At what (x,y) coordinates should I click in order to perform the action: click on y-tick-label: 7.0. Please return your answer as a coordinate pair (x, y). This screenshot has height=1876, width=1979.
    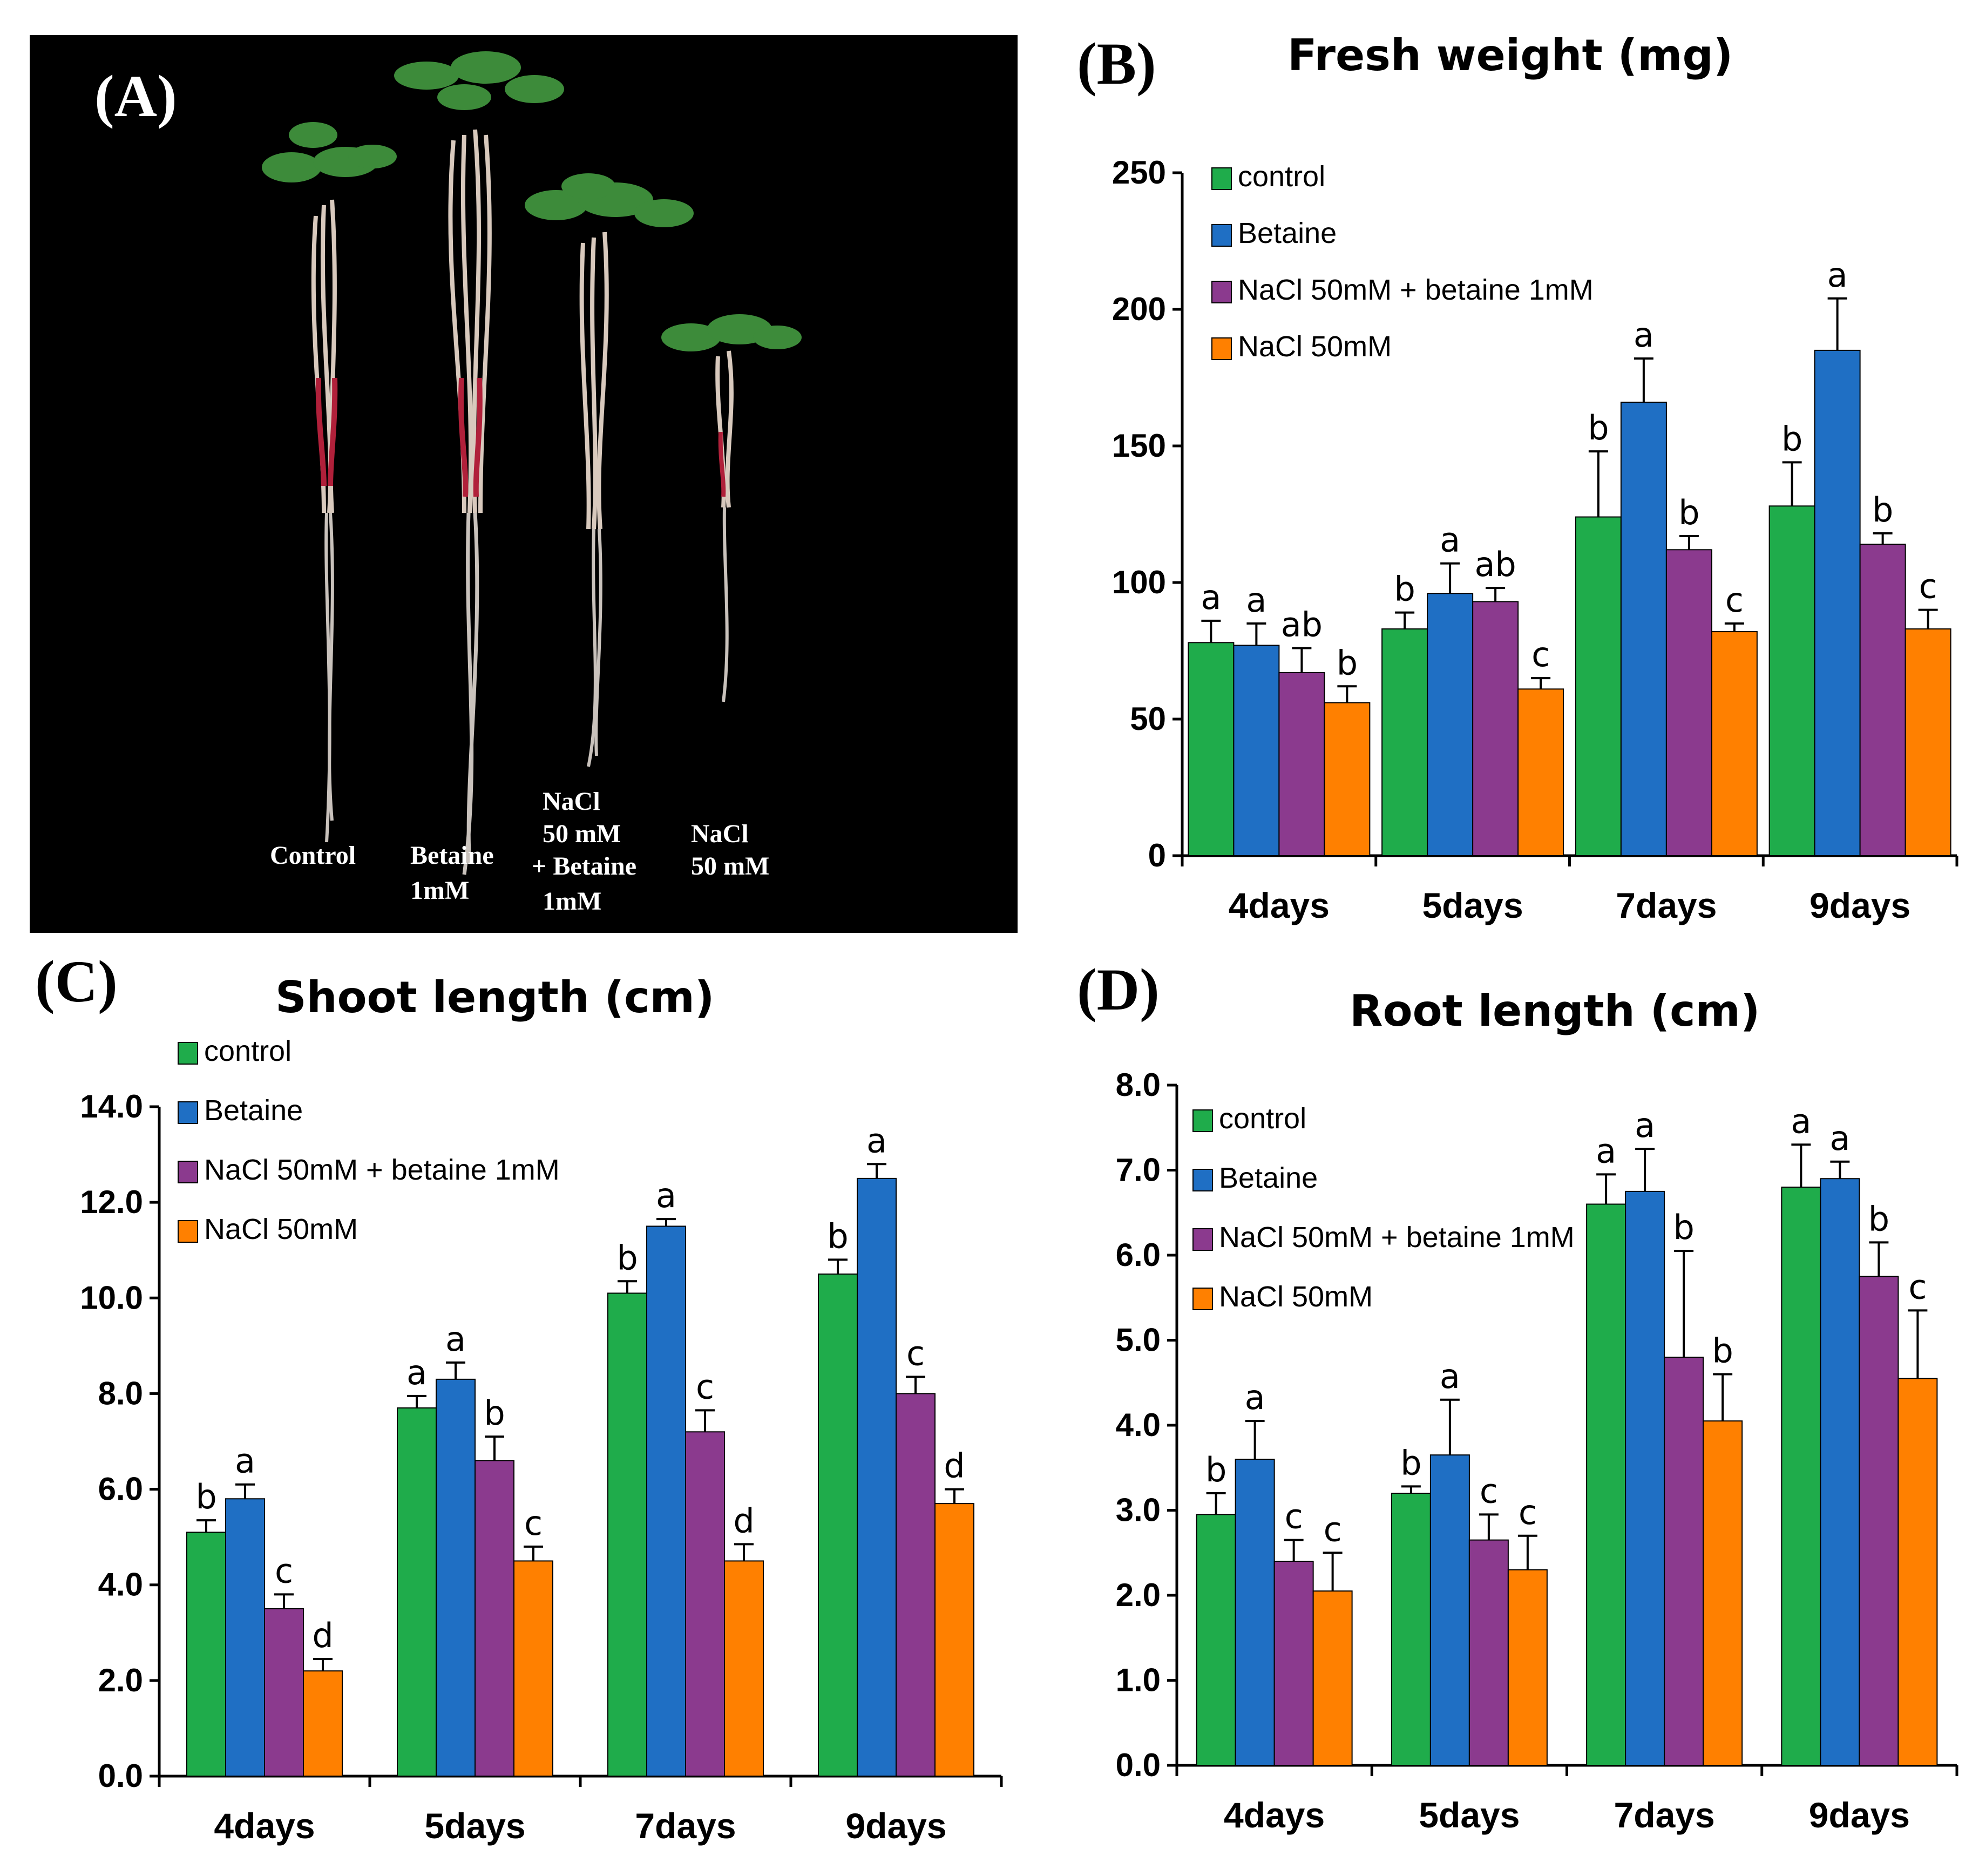
    Looking at the image, I should click on (1139, 1170).